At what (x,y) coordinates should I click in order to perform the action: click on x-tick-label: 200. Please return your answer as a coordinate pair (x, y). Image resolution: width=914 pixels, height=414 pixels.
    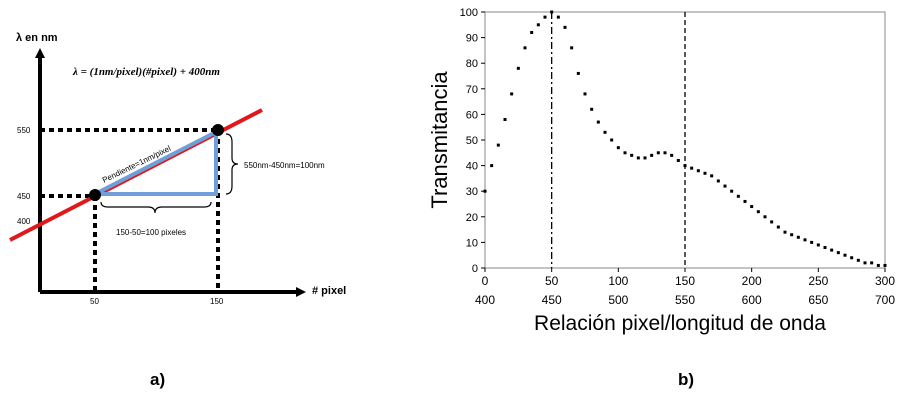
    Looking at the image, I should click on (752, 281).